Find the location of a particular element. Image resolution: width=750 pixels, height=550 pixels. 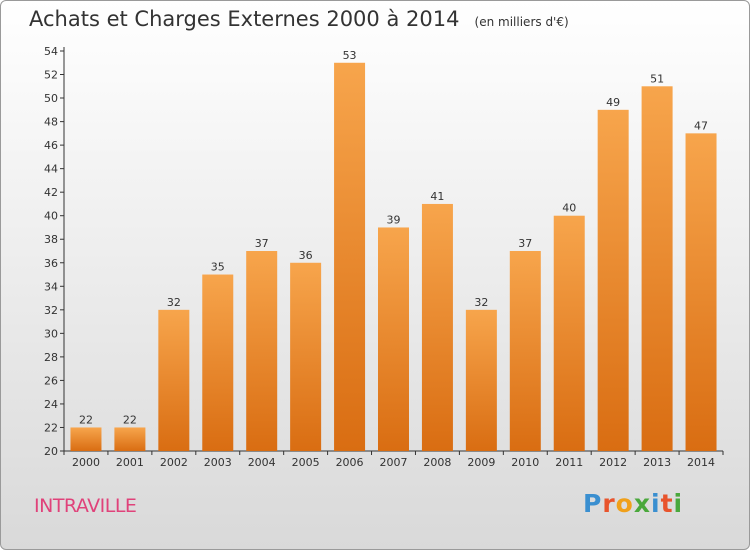

x-tick-label: 2010 is located at coordinates (525, 462).